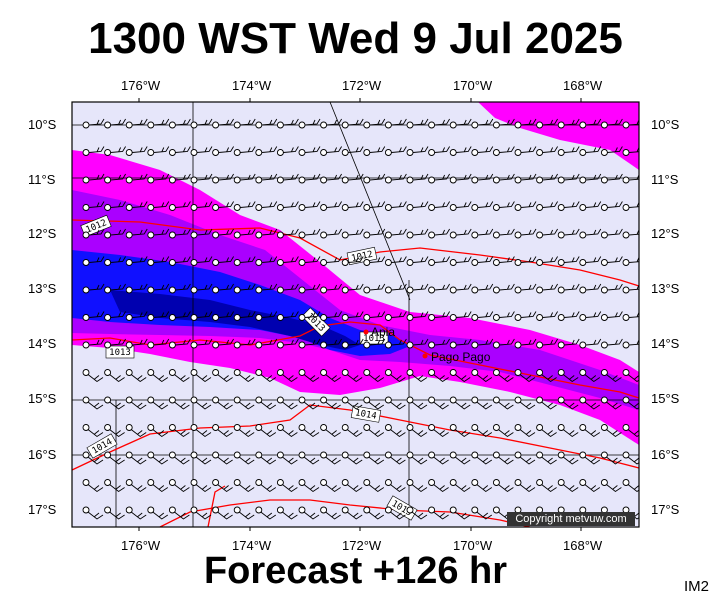  What do you see at coordinates (355, 571) in the screenshot?
I see `forecast-hour-label: Forecast +126 hr` at bounding box center [355, 571].